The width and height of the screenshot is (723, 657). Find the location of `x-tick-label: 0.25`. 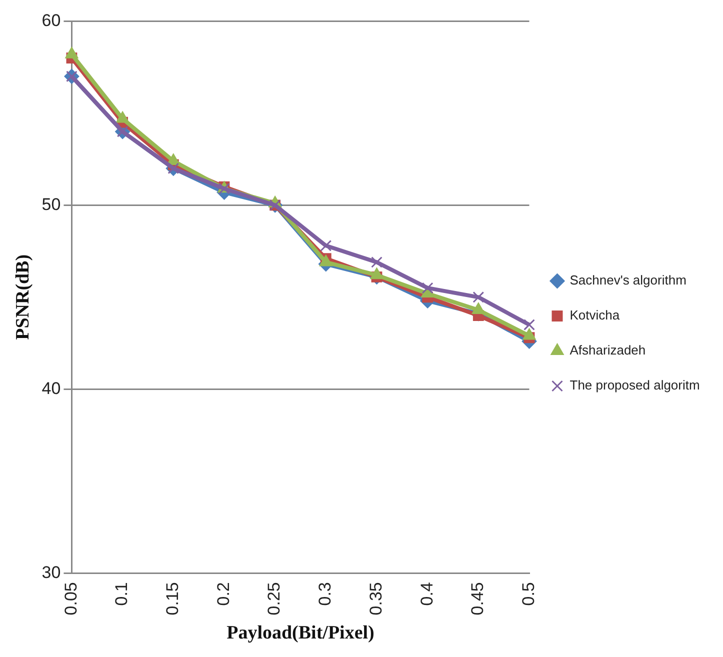

x-tick-label: 0.25 is located at coordinates (274, 599).